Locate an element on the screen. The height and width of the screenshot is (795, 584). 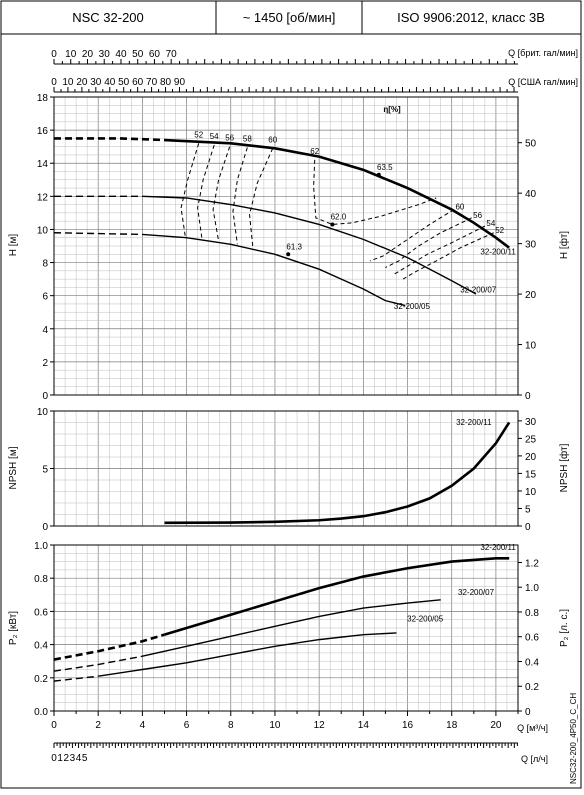
top2-axis-label: Q [США гал/мин] is located at coordinates (543, 82).